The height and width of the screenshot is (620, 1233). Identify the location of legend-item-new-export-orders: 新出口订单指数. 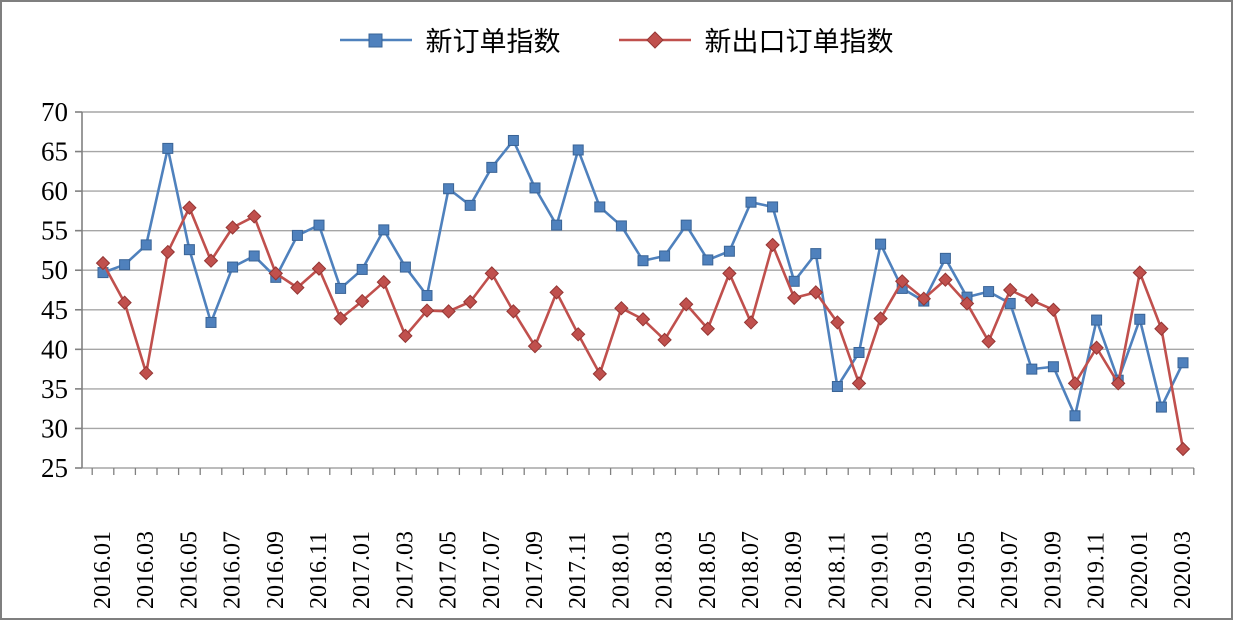
(756, 39).